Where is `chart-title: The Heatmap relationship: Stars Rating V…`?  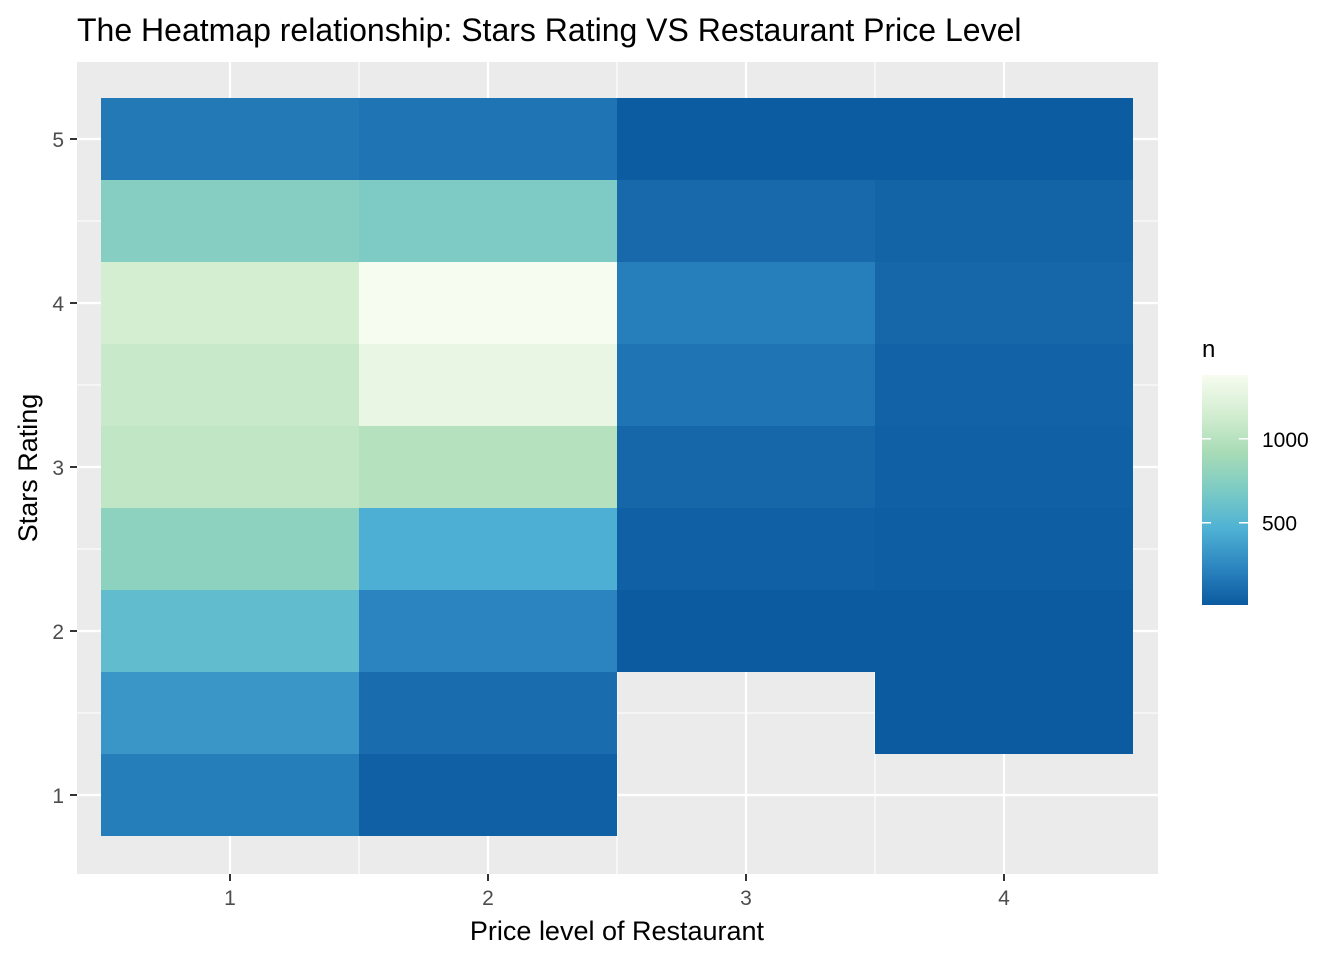 chart-title: The Heatmap relationship: Stars Rating V… is located at coordinates (549, 30).